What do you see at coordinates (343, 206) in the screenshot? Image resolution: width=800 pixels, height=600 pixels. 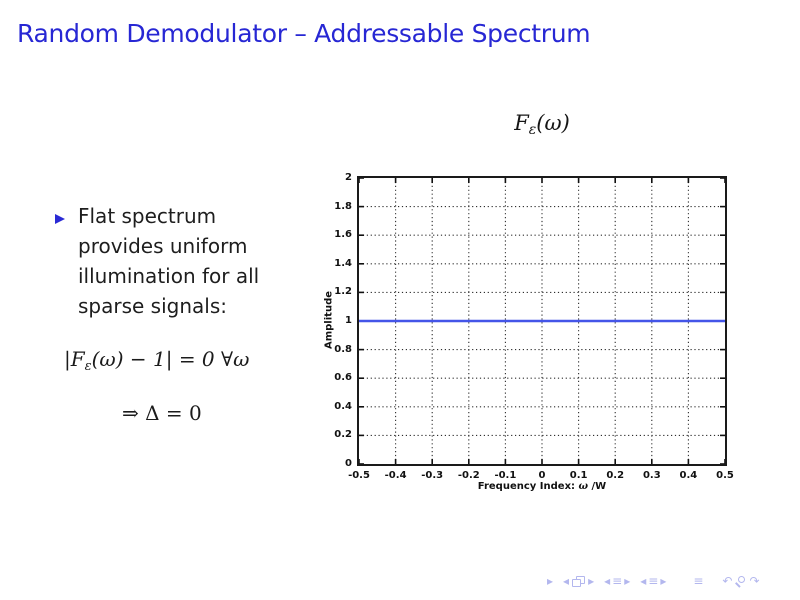 I see `y-tick-label: 1.8` at bounding box center [343, 206].